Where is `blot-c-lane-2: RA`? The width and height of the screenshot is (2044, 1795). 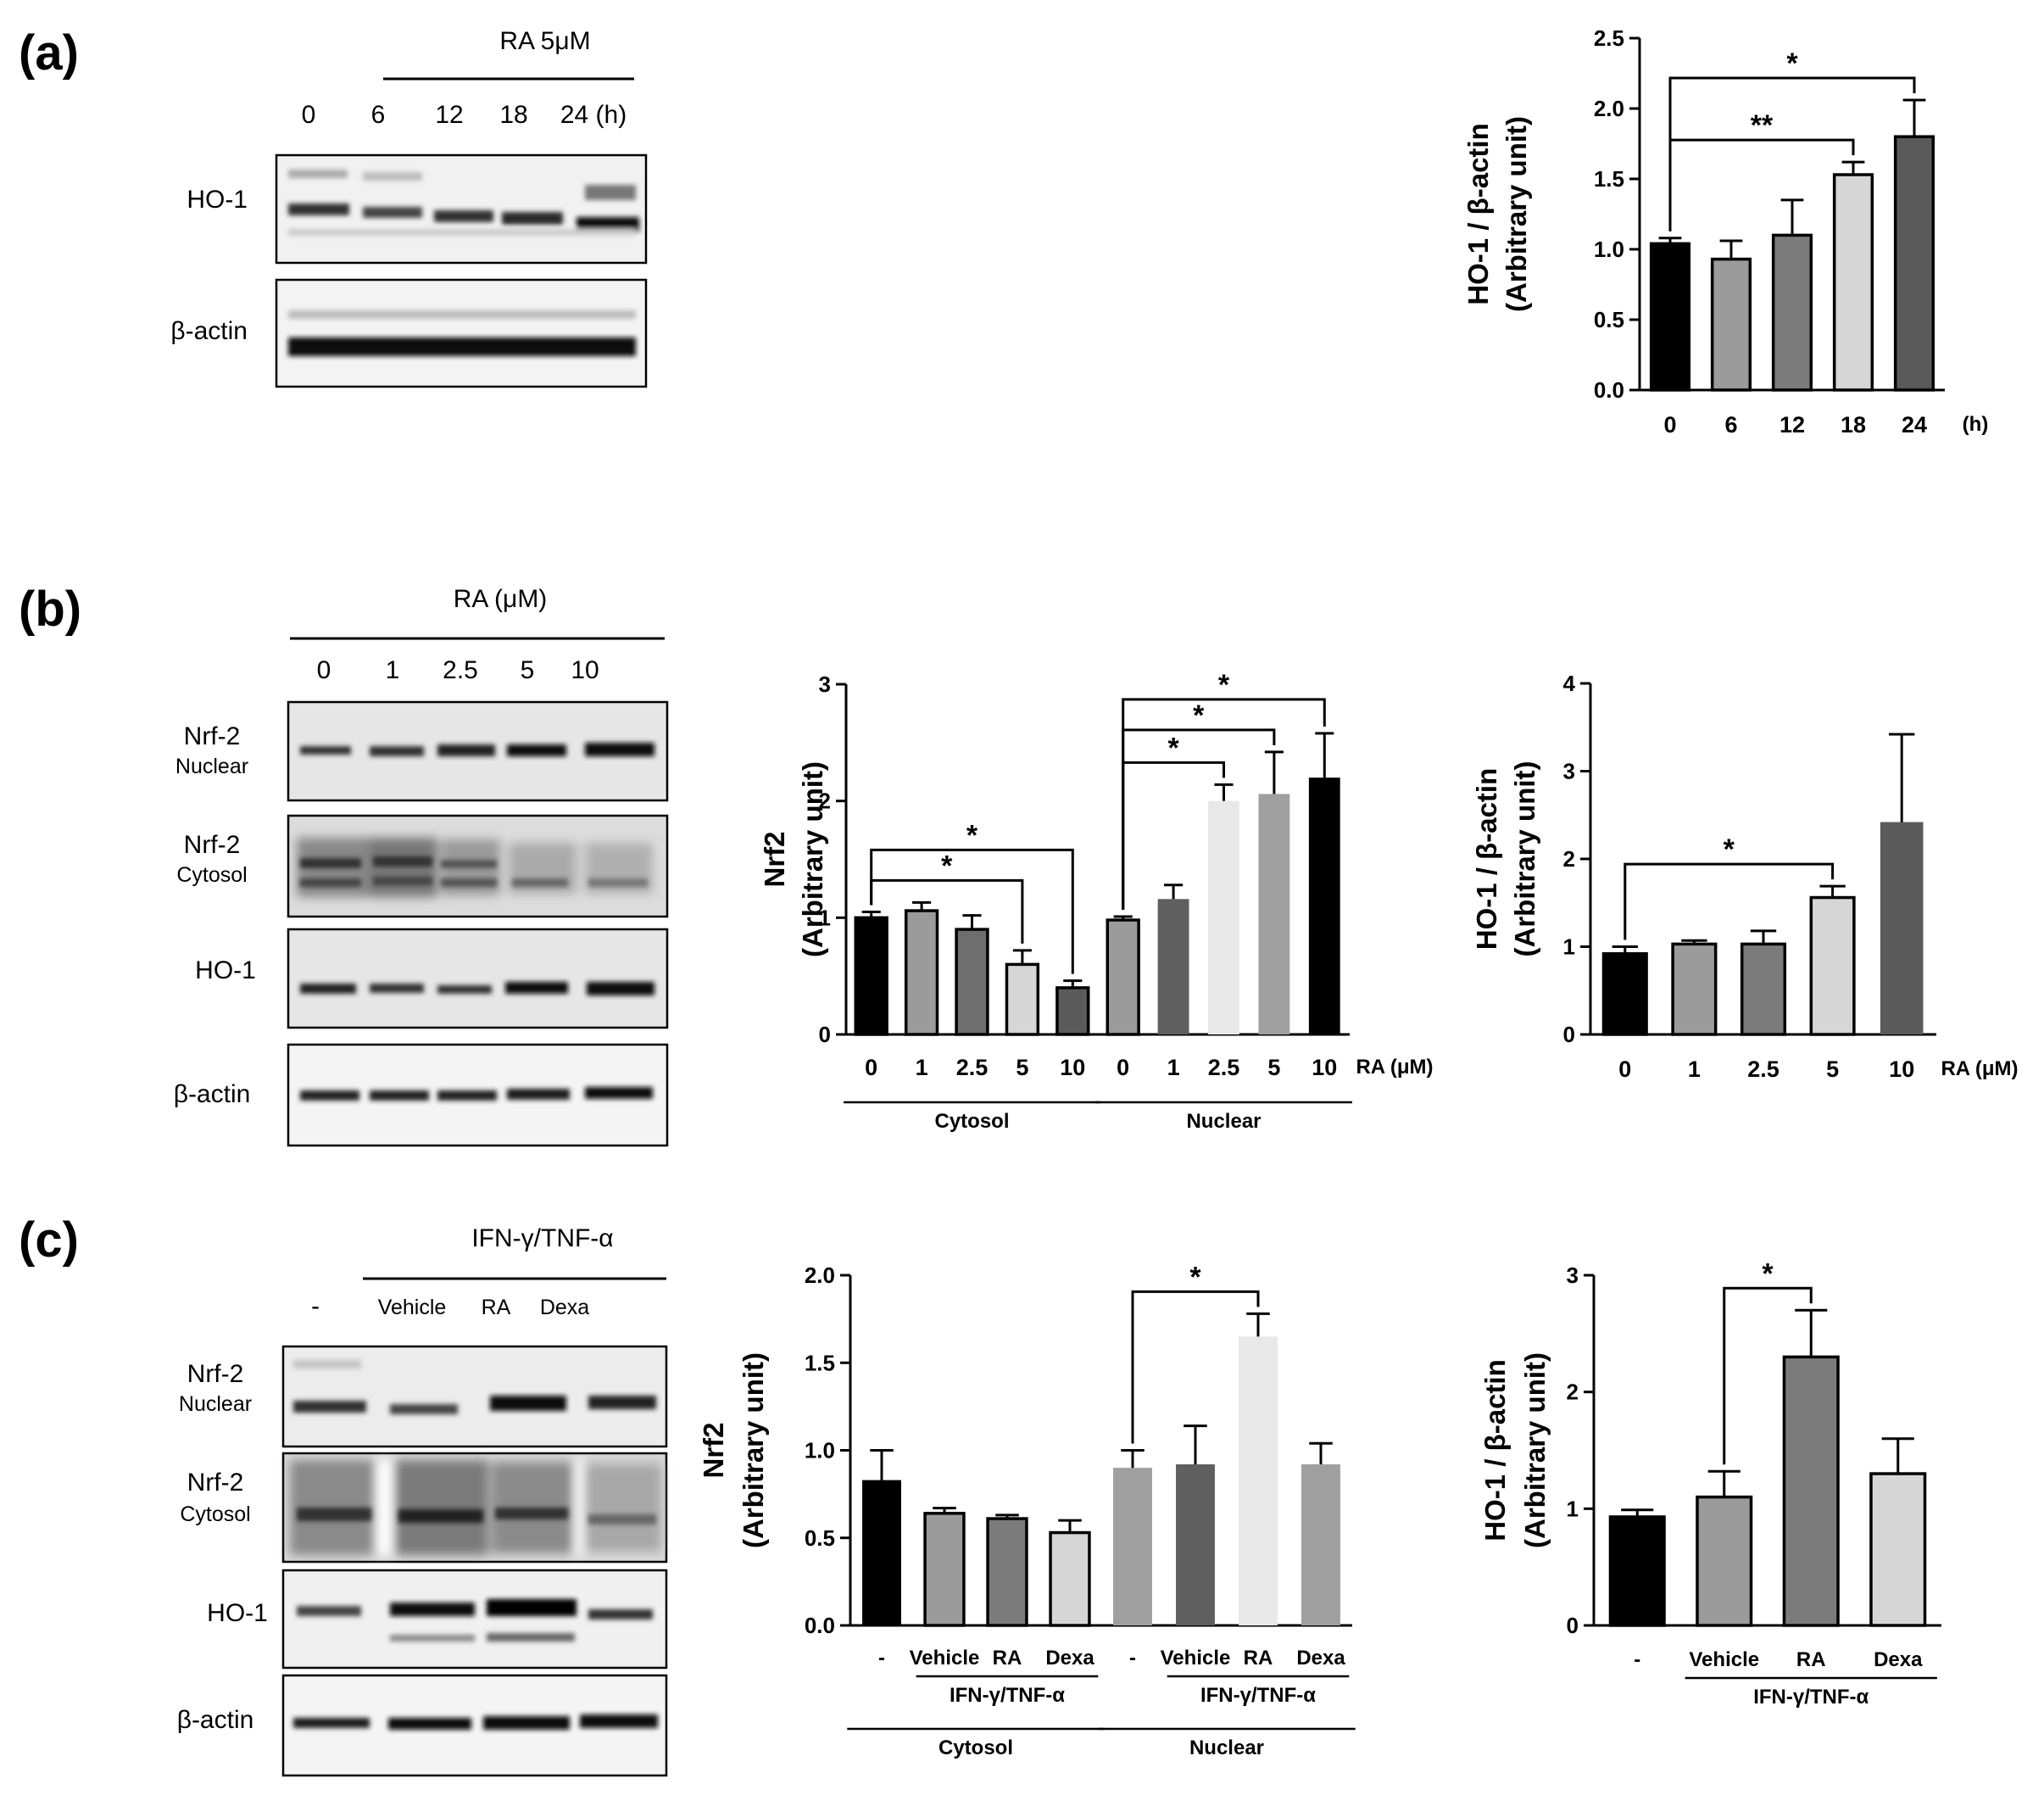 blot-c-lane-2: RA is located at coordinates (496, 1307).